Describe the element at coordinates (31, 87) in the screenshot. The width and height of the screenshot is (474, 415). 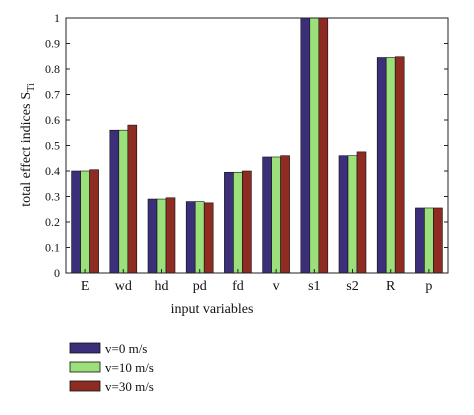
I see `y-axis-label-subscript: Ti` at that location.